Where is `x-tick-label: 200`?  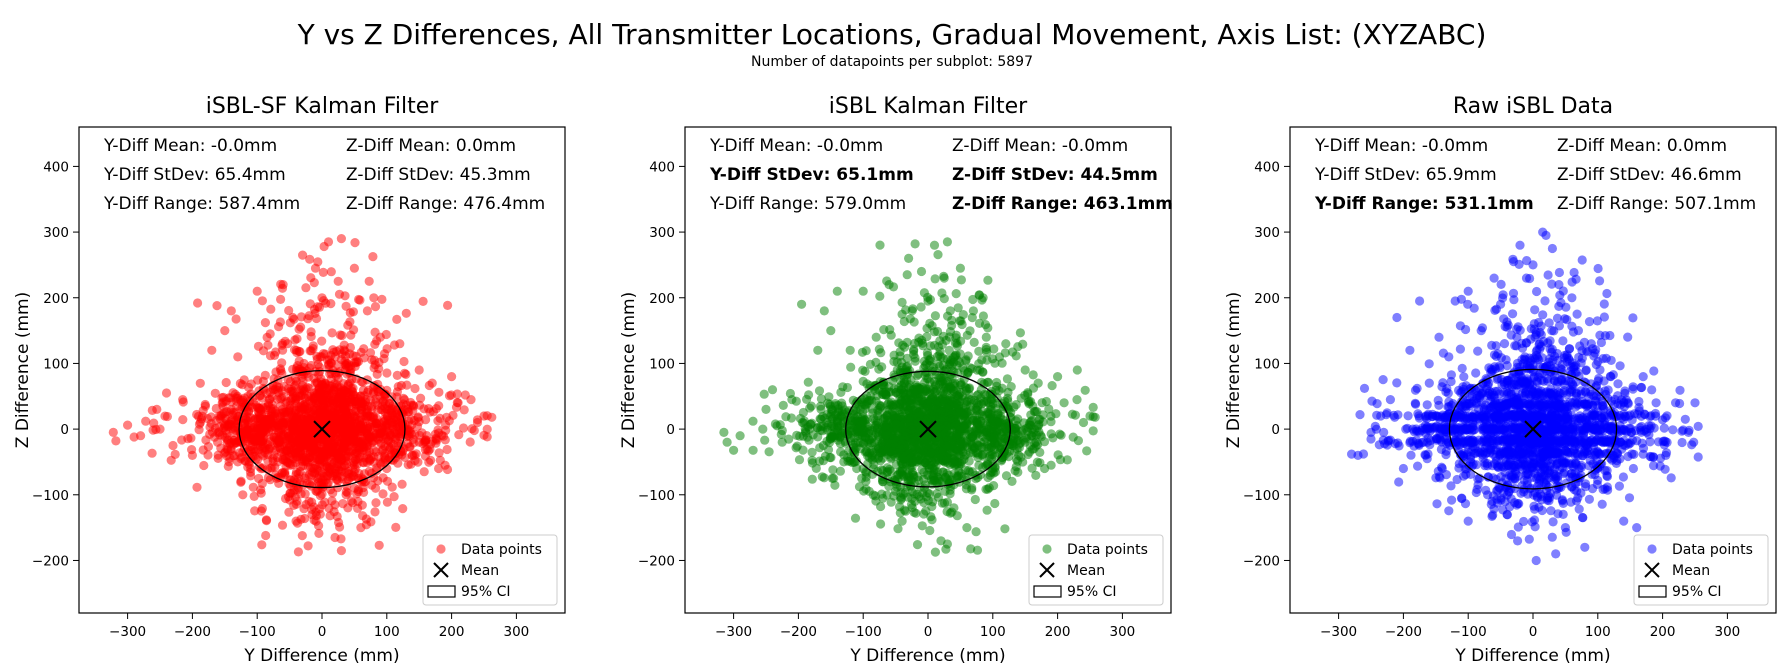 x-tick-label: 200 is located at coordinates (452, 632).